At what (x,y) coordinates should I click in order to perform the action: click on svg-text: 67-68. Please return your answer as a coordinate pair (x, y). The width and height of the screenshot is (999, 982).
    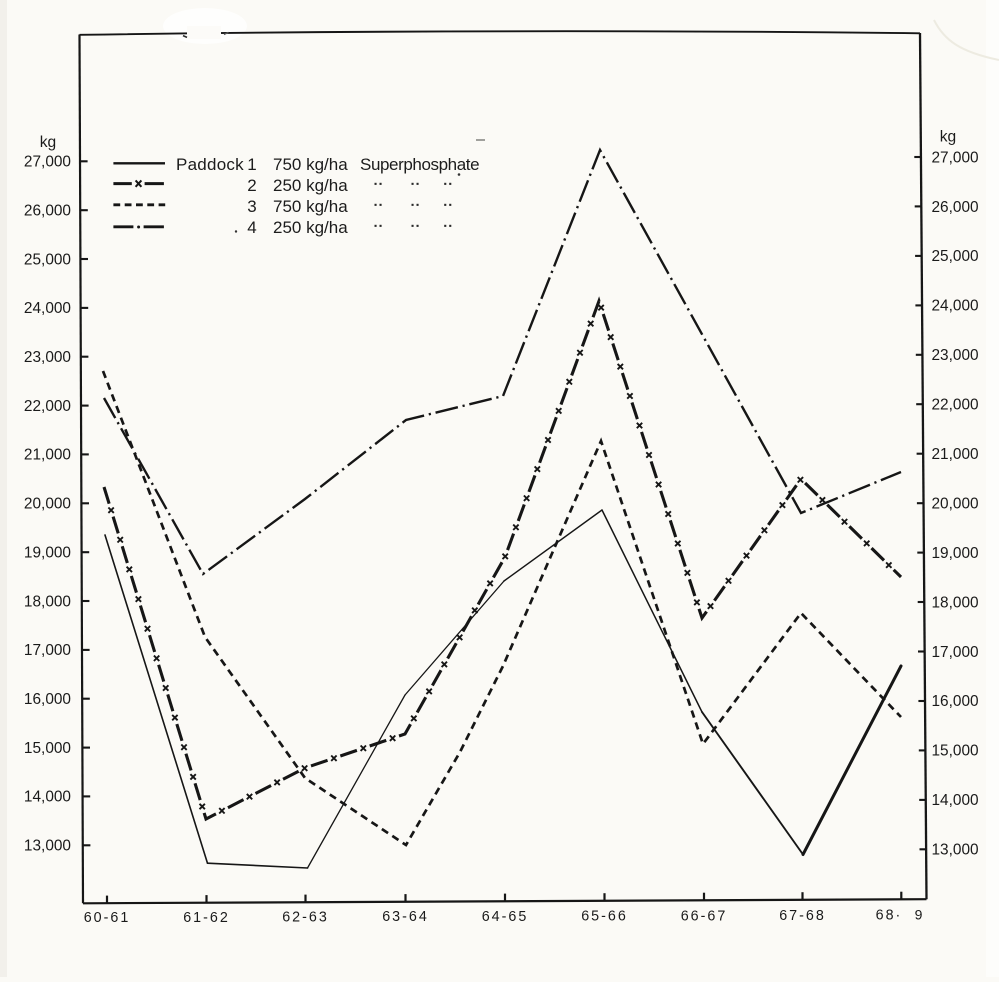
    Looking at the image, I should click on (802, 916).